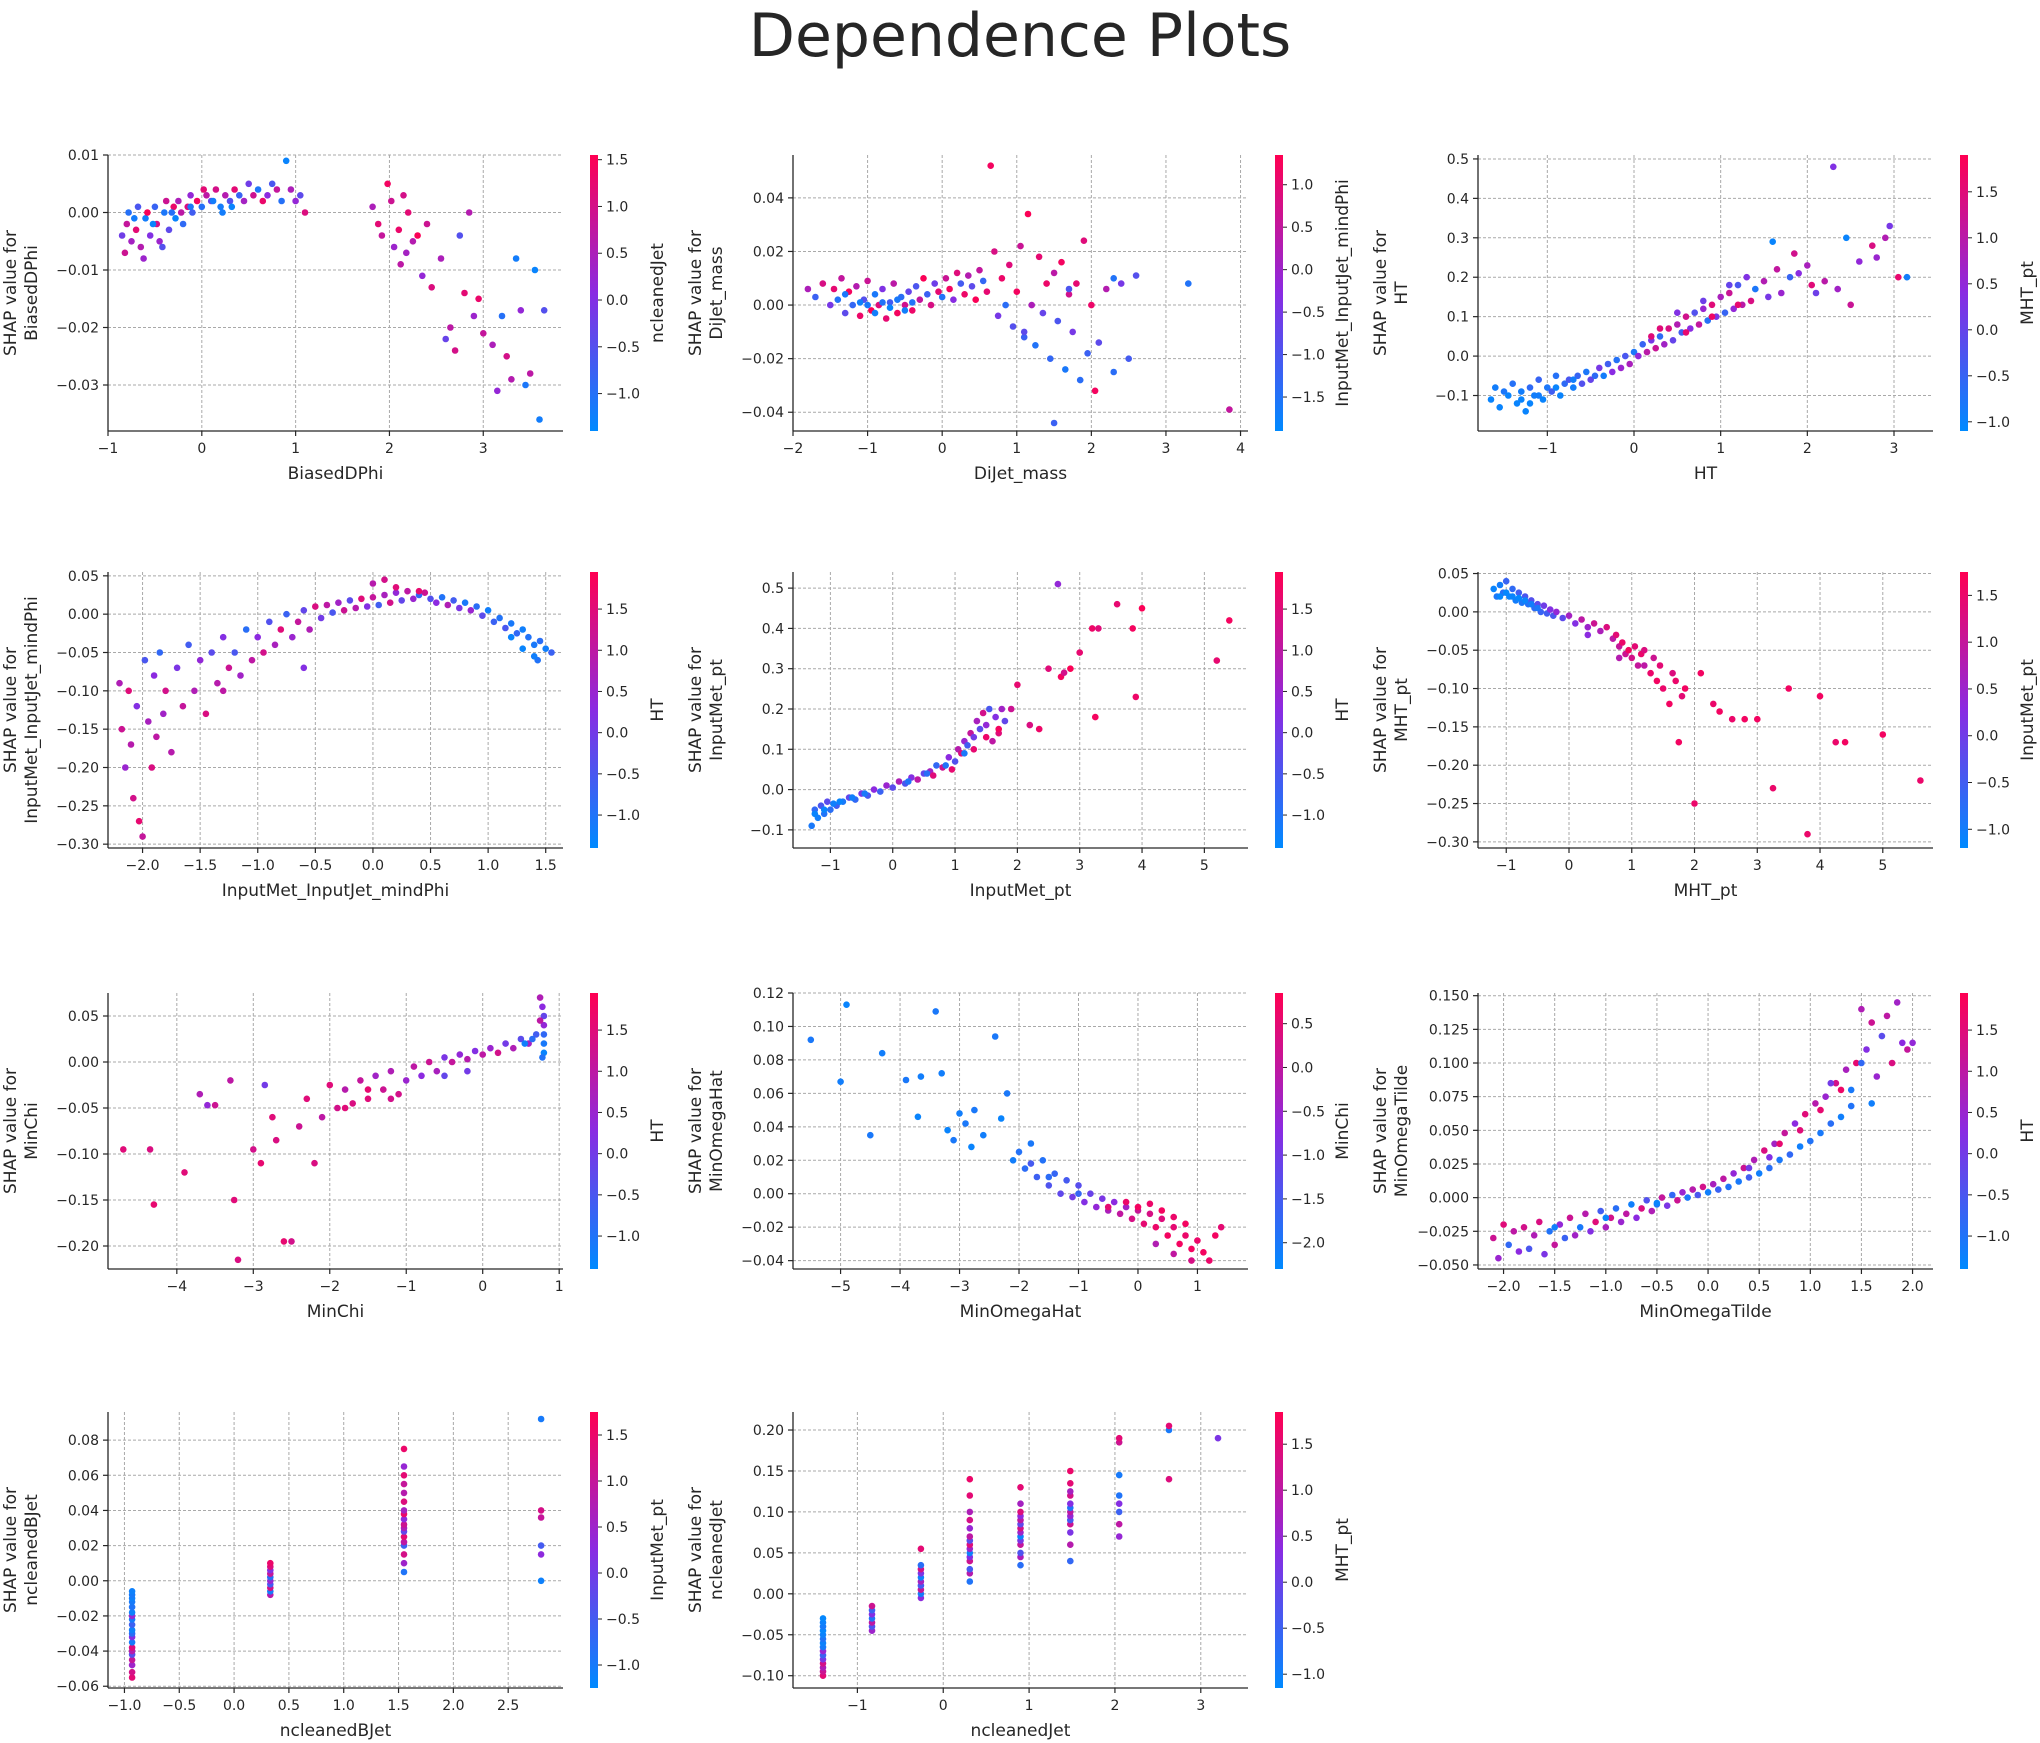 The height and width of the screenshot is (1743, 2040). I want to click on colorbar-tick-label: 0.5, so click(617, 1528).